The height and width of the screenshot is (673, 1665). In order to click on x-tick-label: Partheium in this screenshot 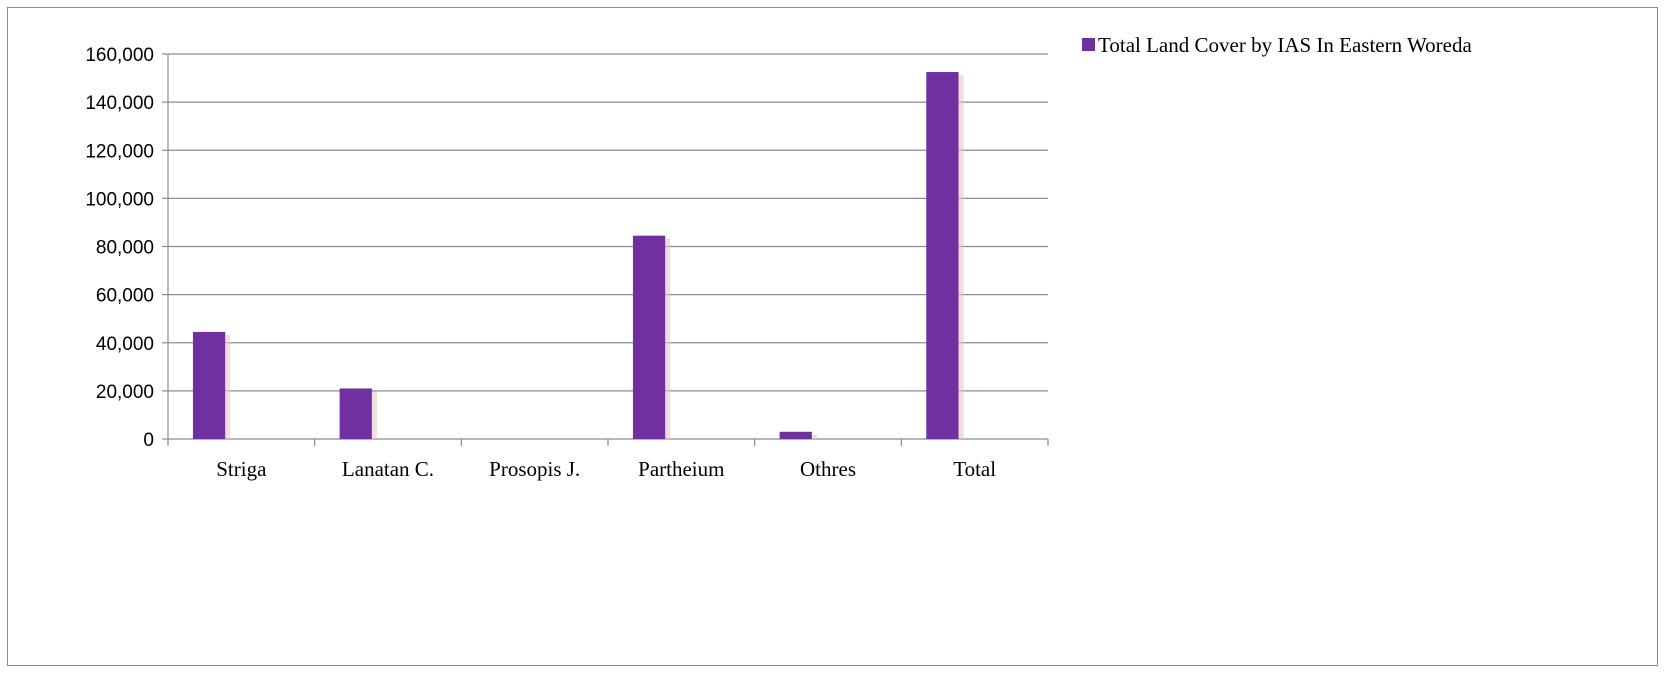, I will do `click(681, 469)`.